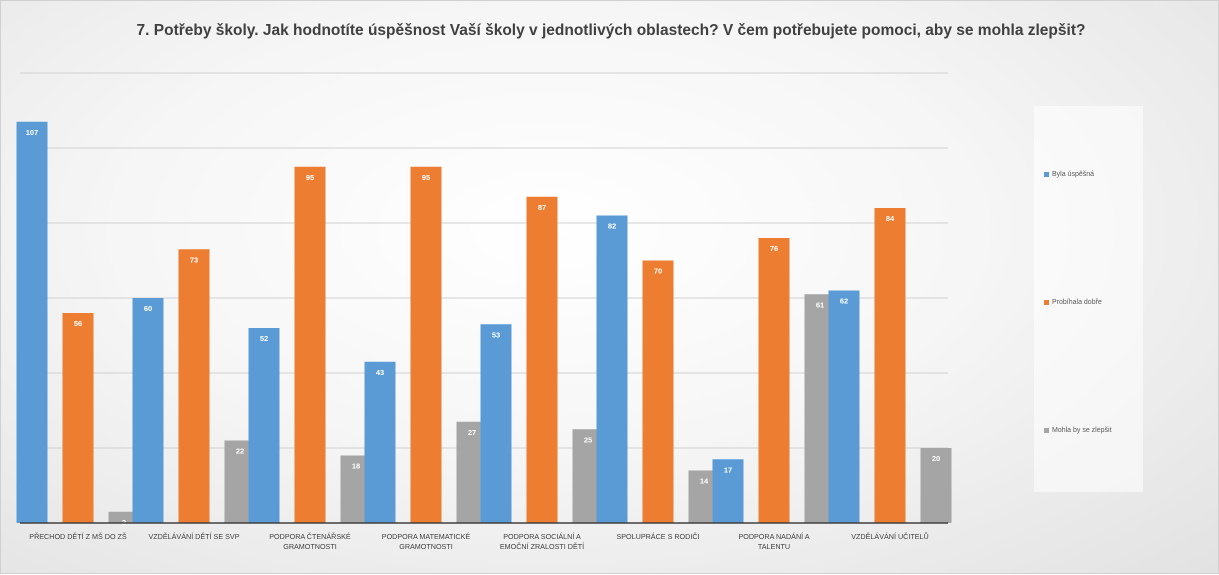  What do you see at coordinates (773, 536) in the screenshot?
I see `category-label: PODPORA NADÁNÍ A` at bounding box center [773, 536].